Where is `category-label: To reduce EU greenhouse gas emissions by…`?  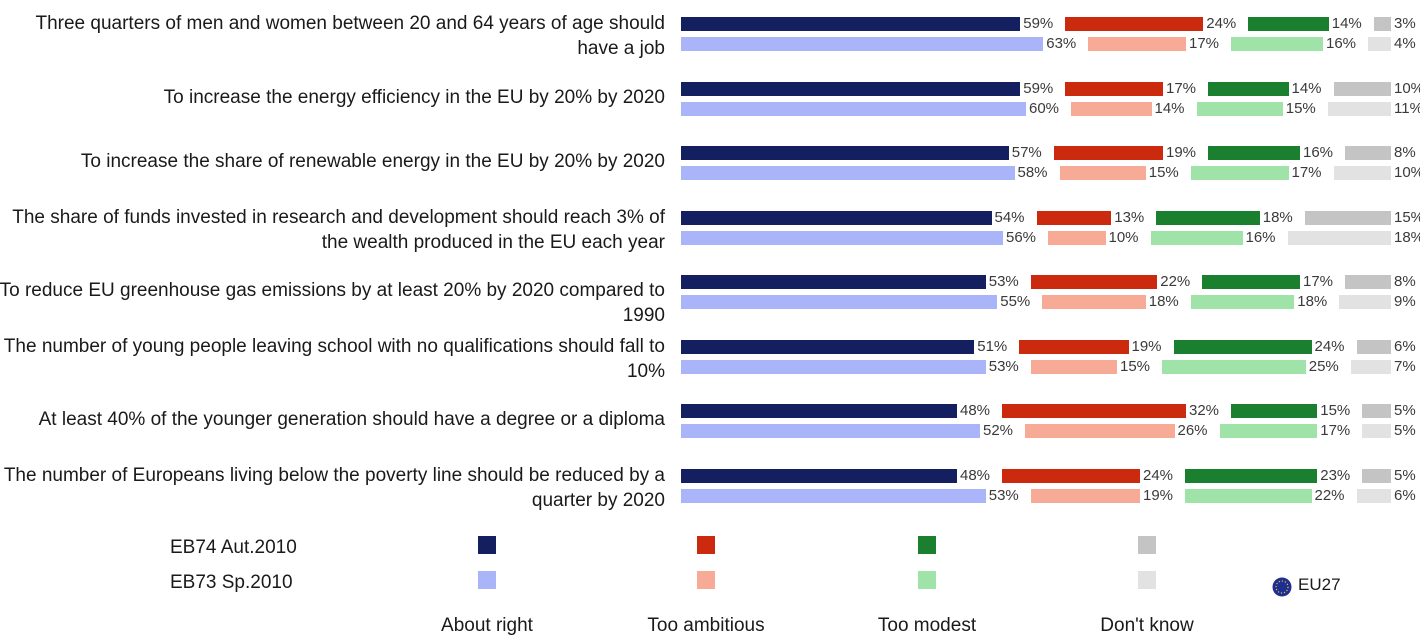 category-label: To reduce EU greenhouse gas emissions by… is located at coordinates (332, 303).